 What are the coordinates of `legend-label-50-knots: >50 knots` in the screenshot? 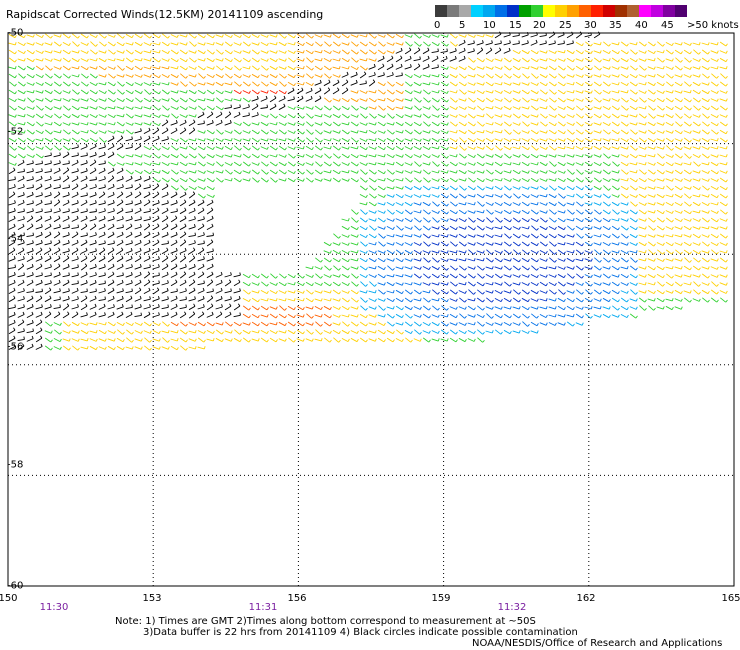 It's located at (713, 25).